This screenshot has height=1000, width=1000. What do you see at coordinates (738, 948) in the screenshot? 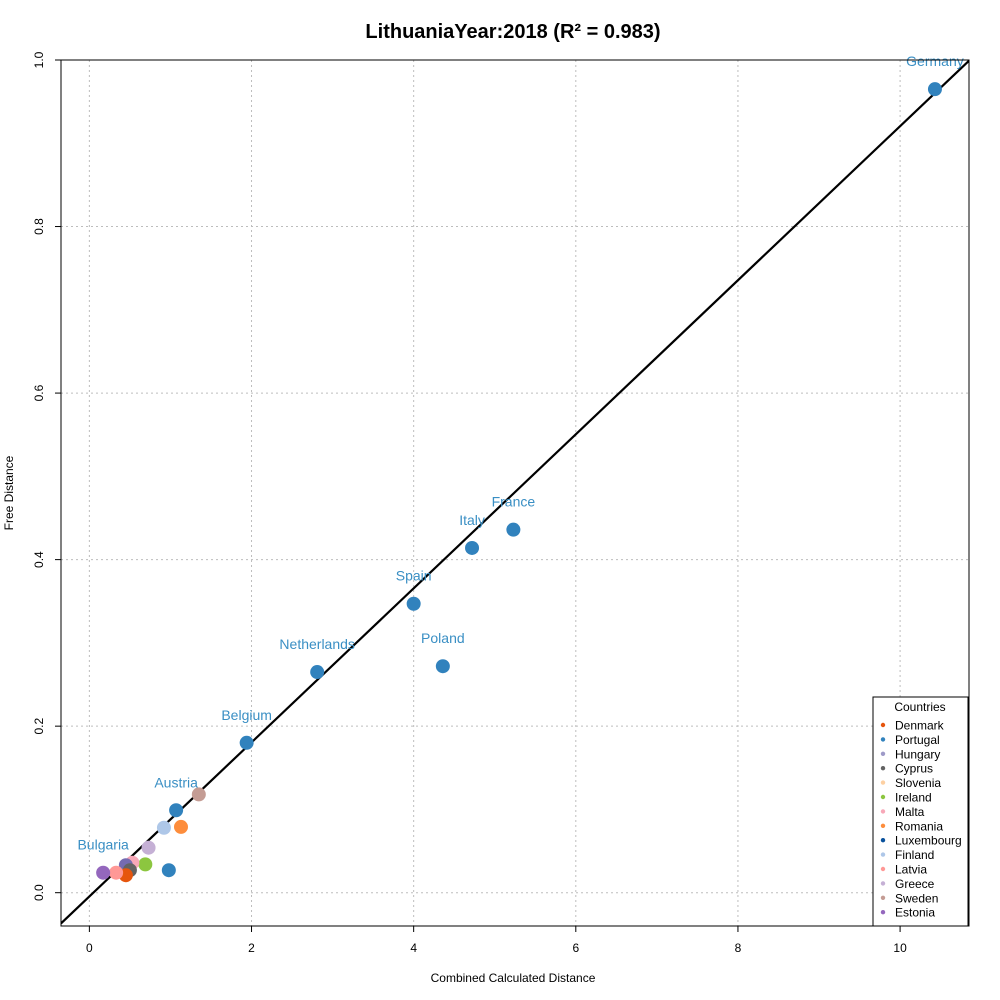
I see `x-tick-label: 8` at bounding box center [738, 948].